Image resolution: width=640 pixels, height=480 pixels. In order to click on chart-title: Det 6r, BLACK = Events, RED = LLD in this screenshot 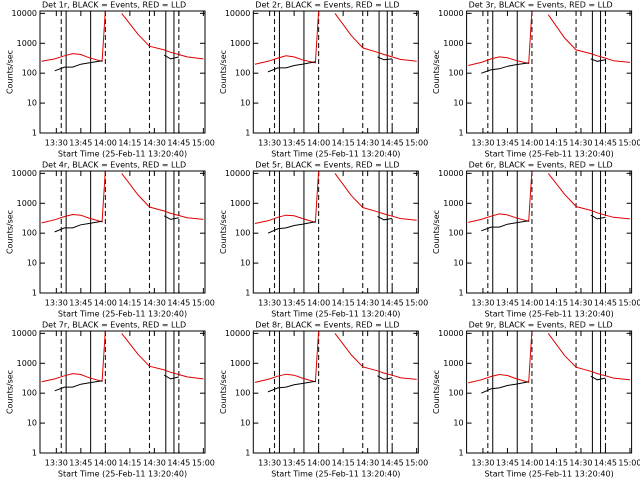, I will do `click(541, 165)`.